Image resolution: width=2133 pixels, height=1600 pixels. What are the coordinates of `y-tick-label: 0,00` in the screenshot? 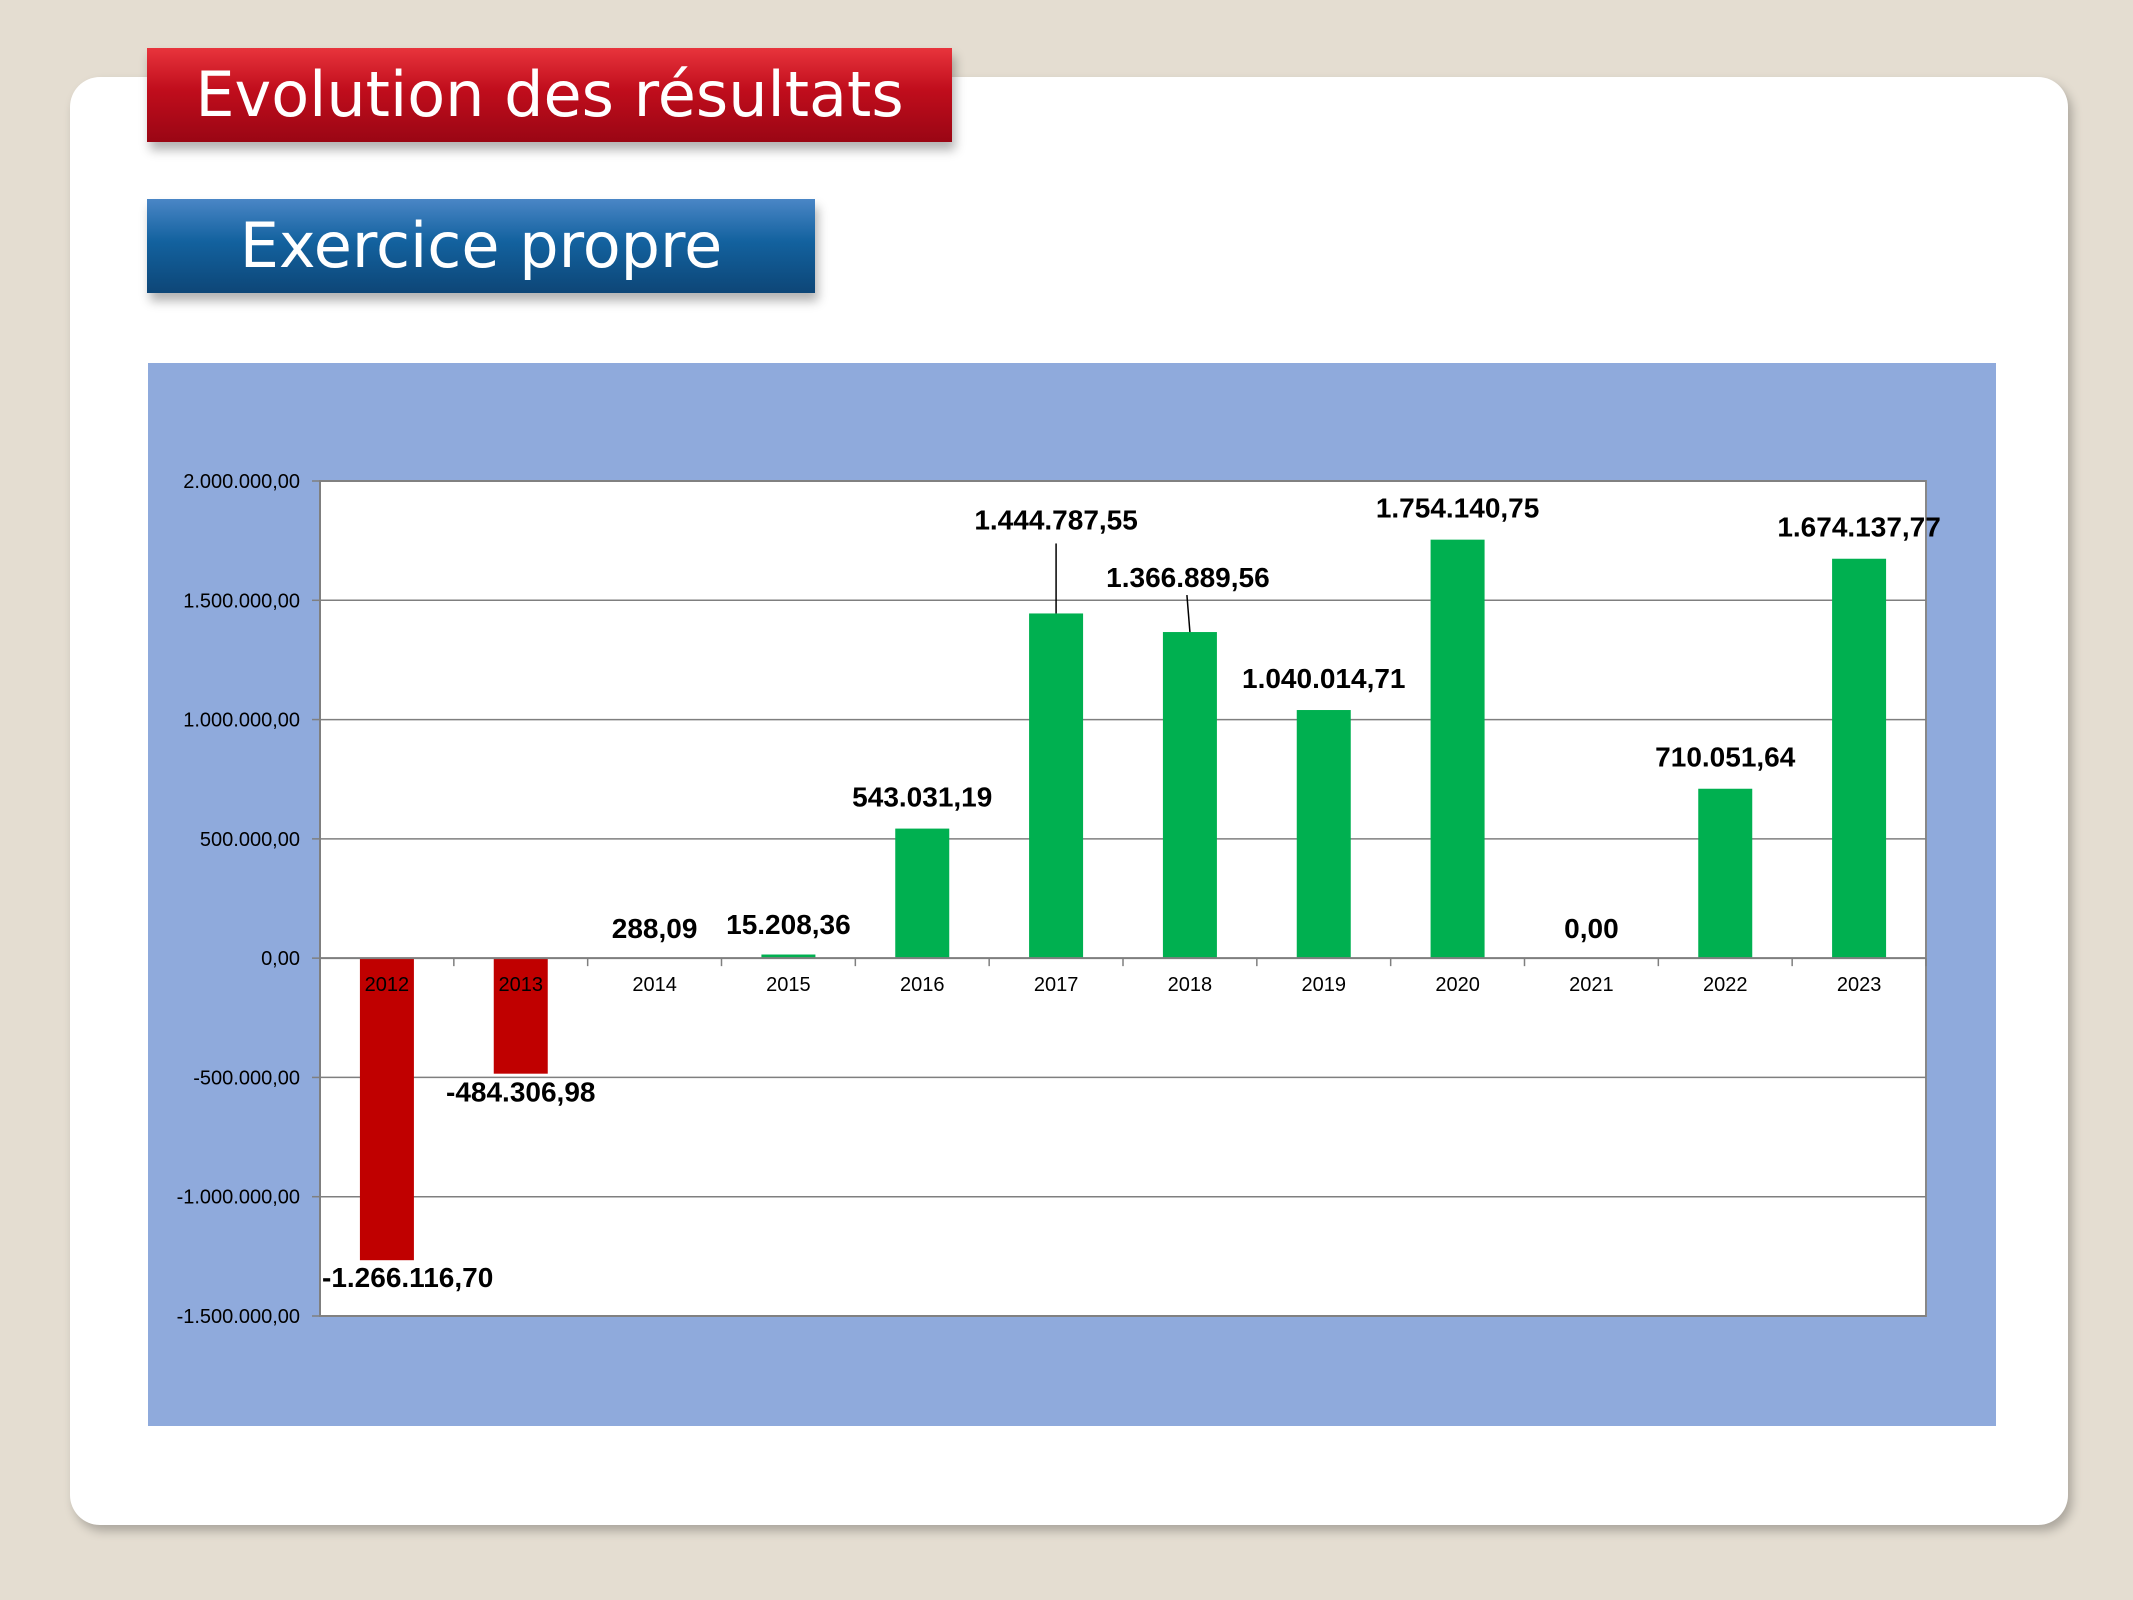 It's located at (280, 959).